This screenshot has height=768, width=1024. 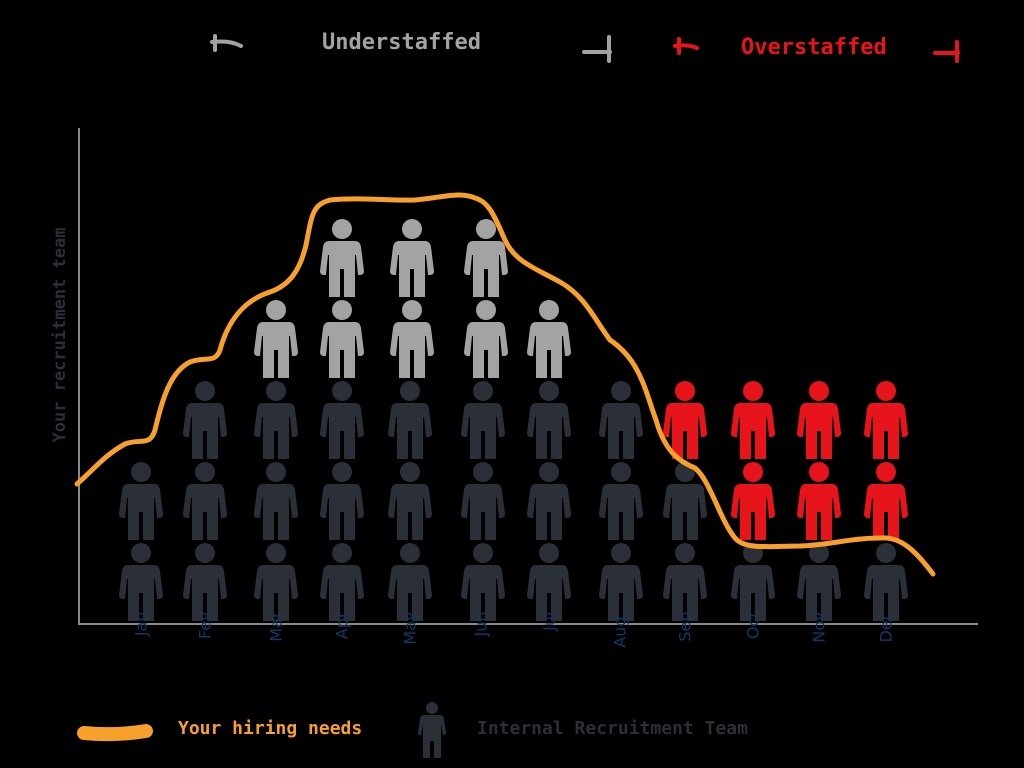 I want to click on understaffed-label: Understaffed, so click(x=401, y=42).